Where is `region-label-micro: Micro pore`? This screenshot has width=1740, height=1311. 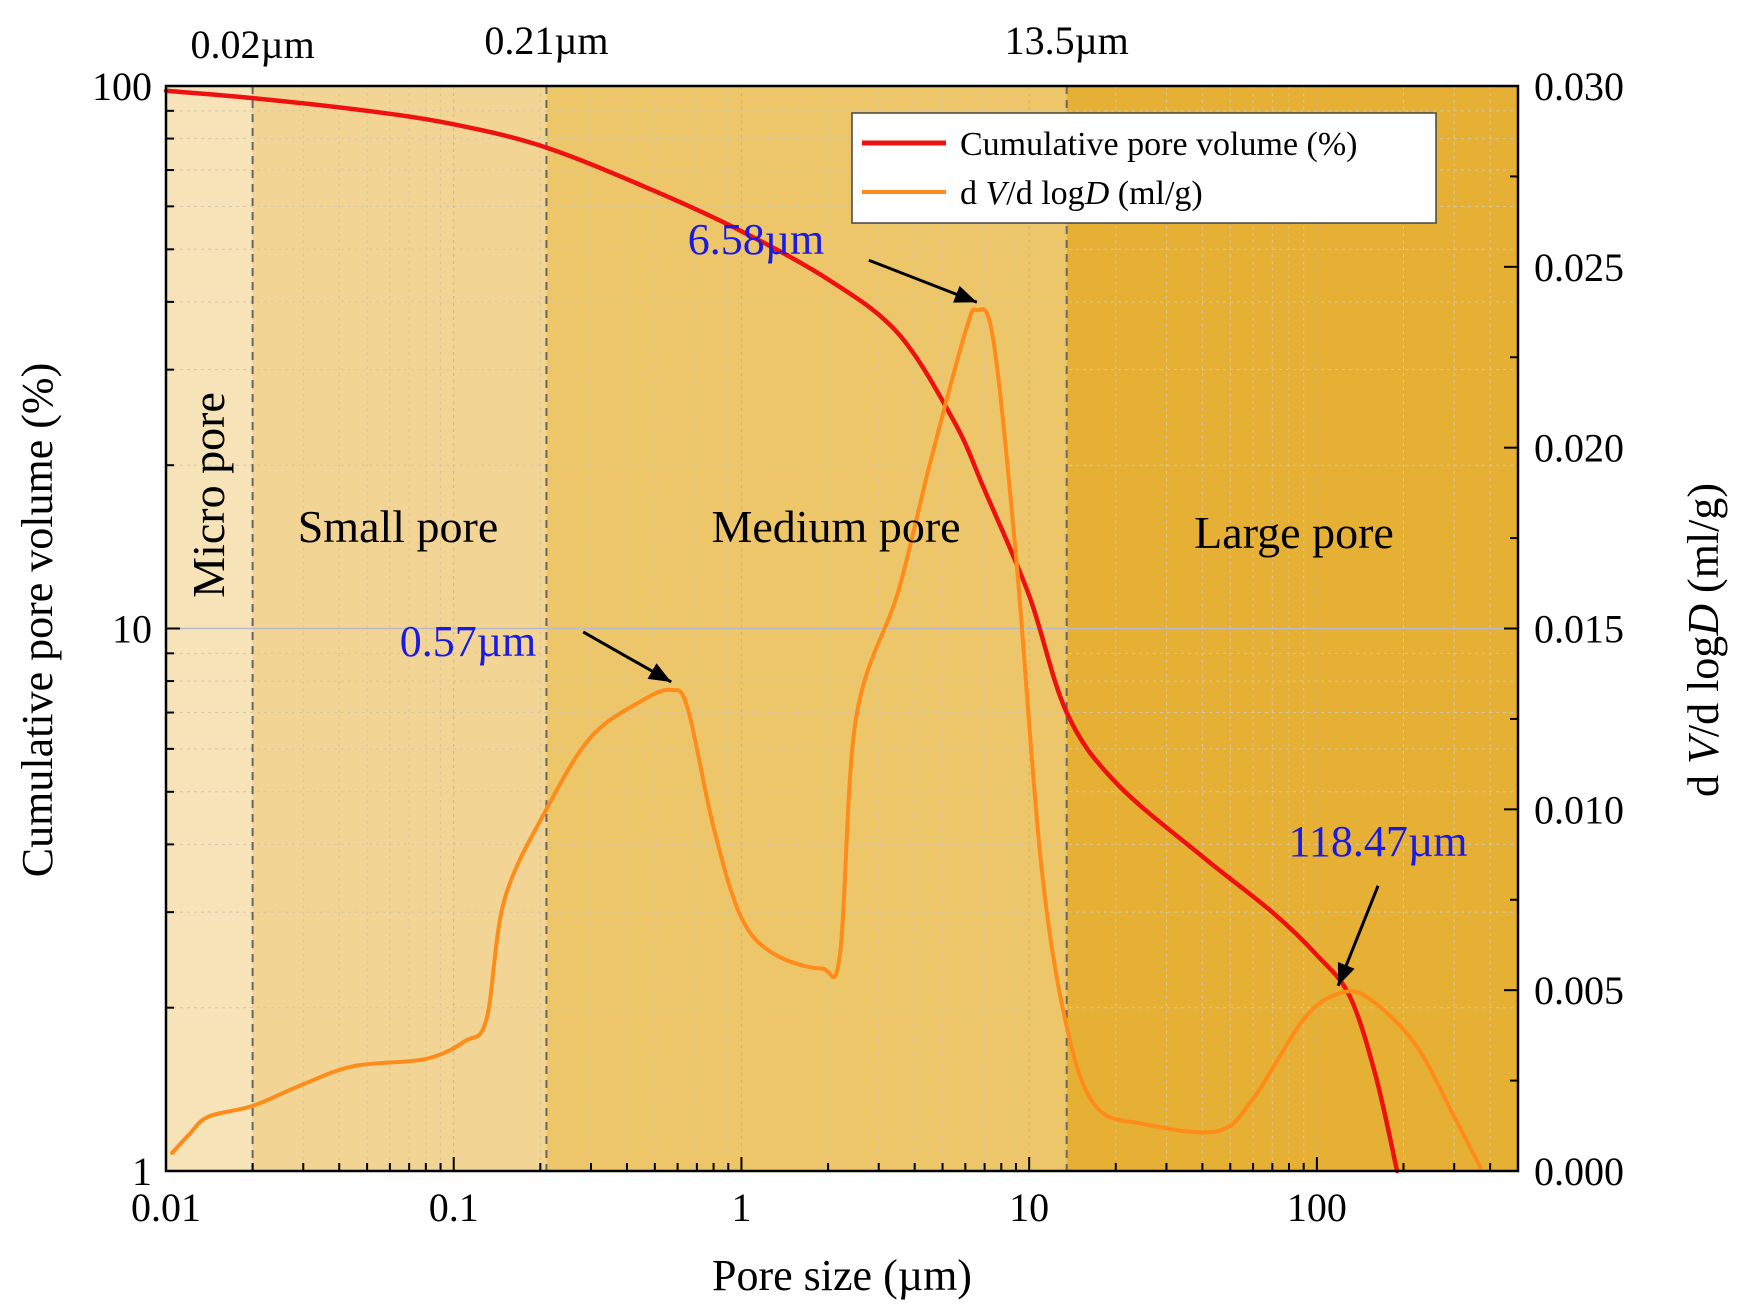 region-label-micro: Micro pore is located at coordinates (208, 495).